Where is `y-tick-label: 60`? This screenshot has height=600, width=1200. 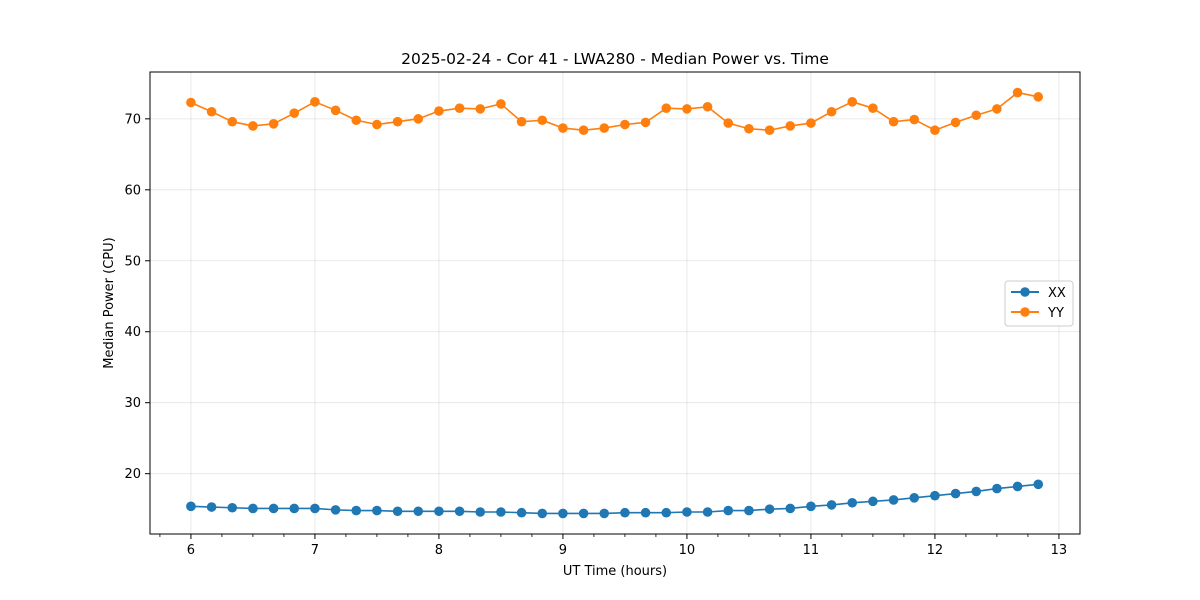
y-tick-label: 60 is located at coordinates (132, 190).